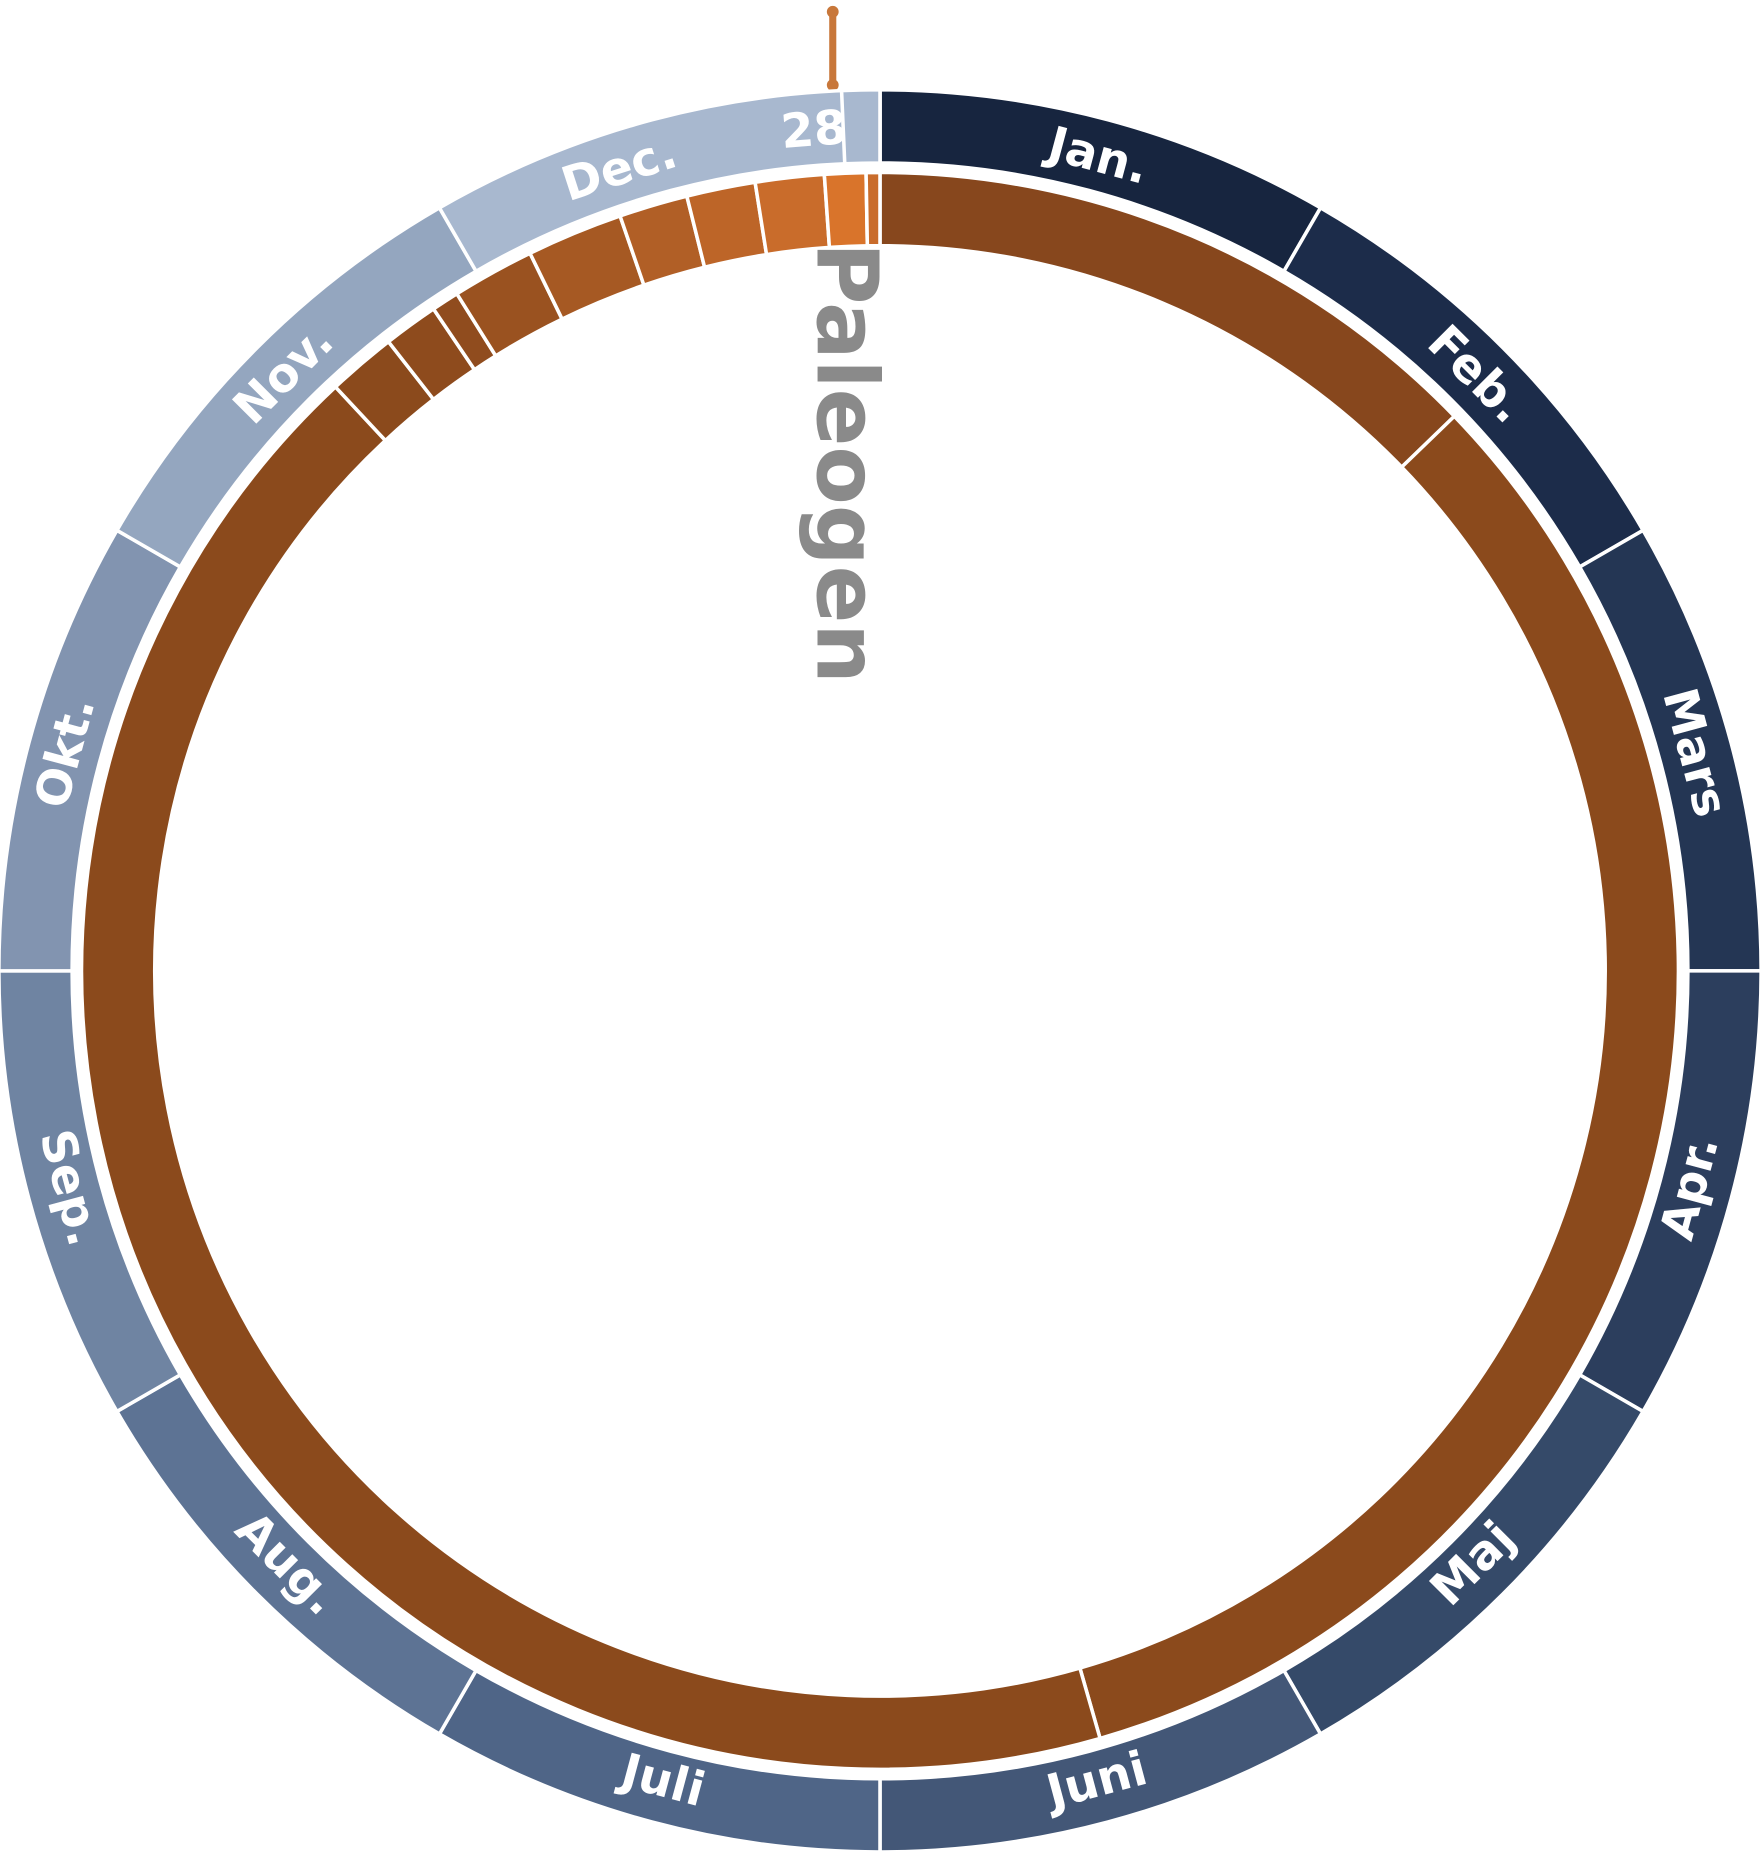  I want to click on day-box, so click(860, 126).